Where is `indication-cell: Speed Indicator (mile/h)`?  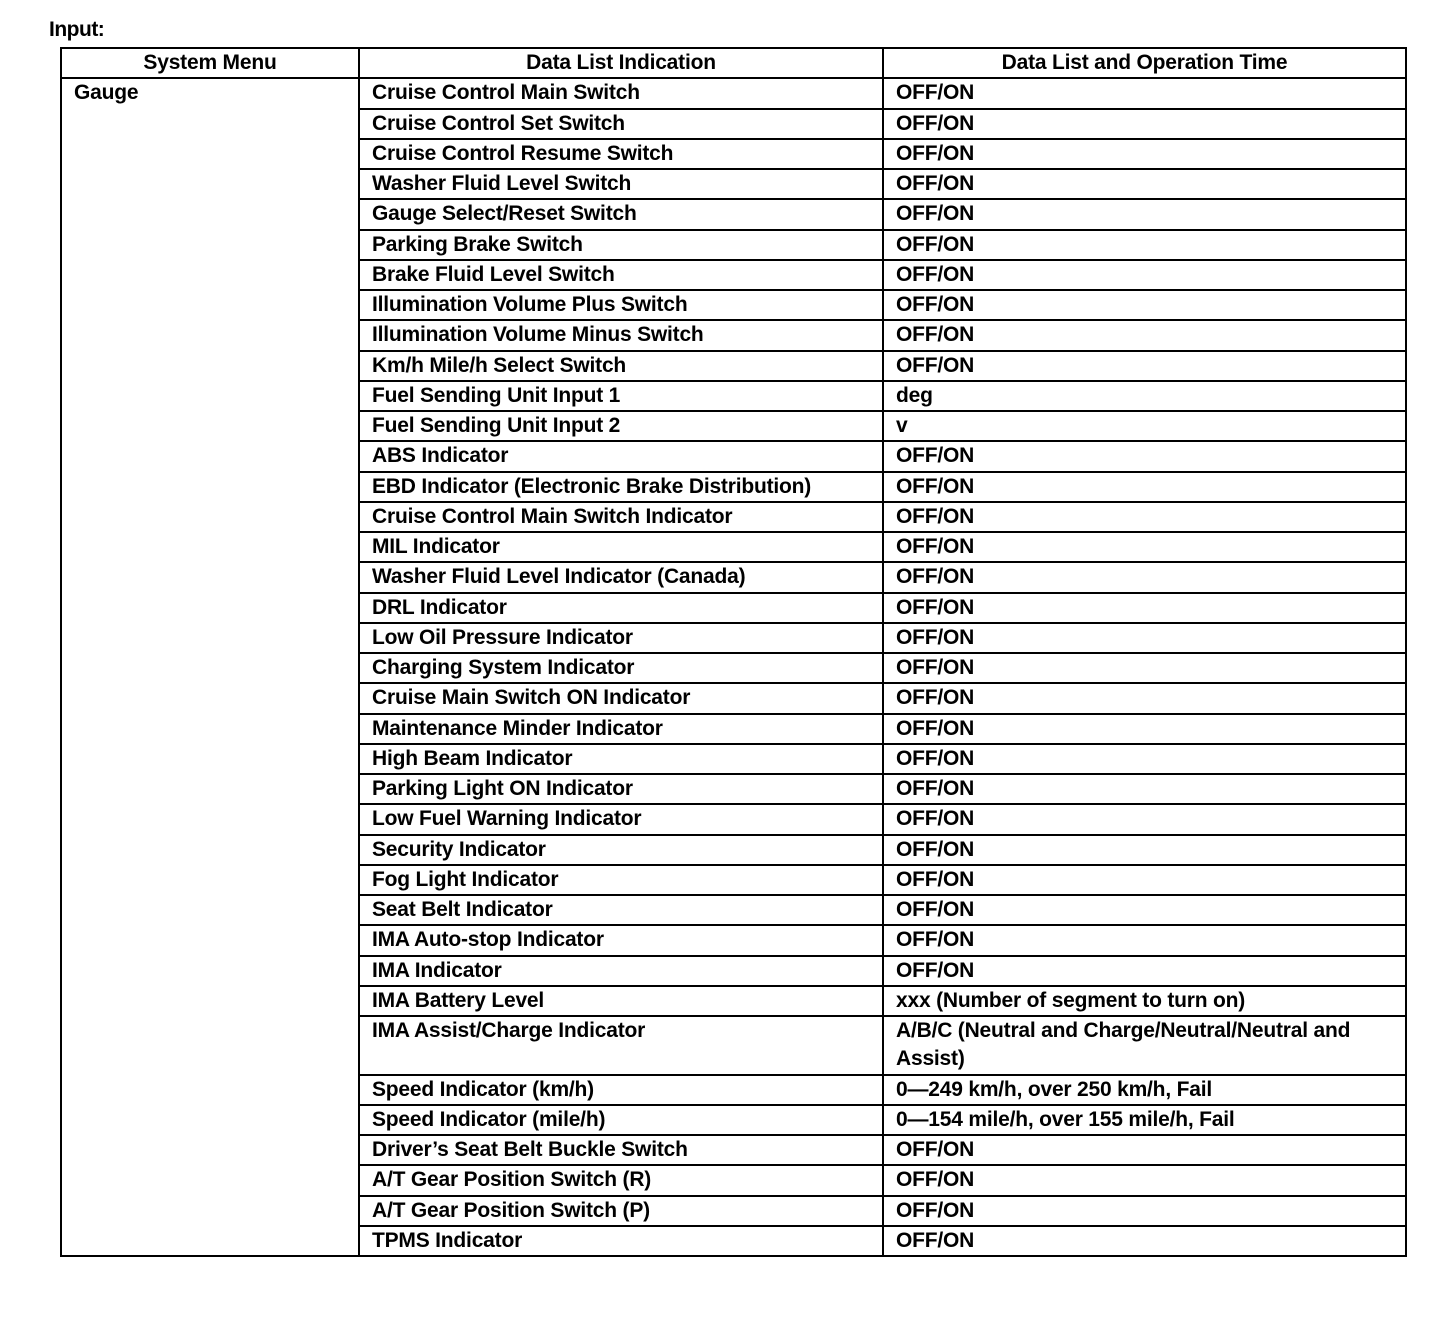
indication-cell: Speed Indicator (mile/h) is located at coordinates (621, 1120).